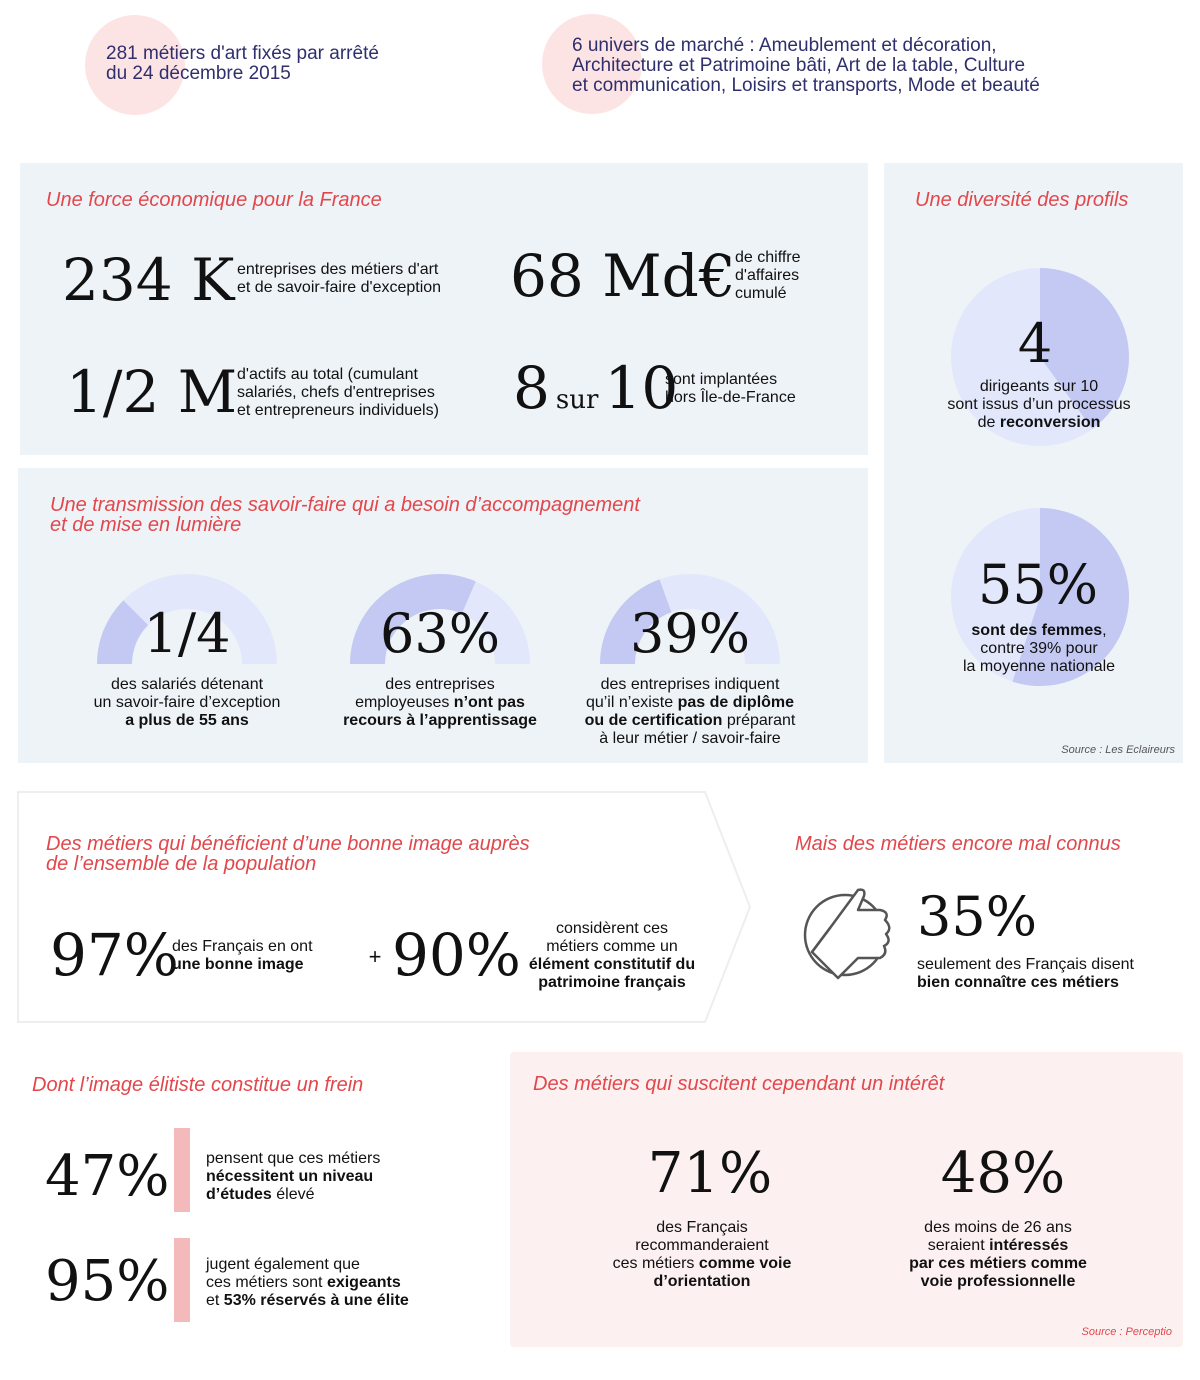 The height and width of the screenshot is (1380, 1200). I want to click on figure: 55%, so click(1038, 584).